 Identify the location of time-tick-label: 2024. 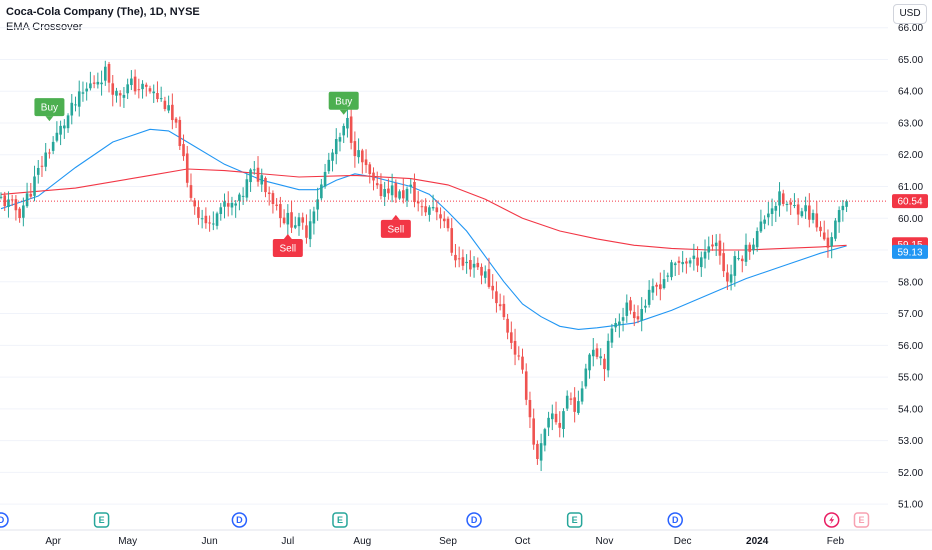
(757, 541).